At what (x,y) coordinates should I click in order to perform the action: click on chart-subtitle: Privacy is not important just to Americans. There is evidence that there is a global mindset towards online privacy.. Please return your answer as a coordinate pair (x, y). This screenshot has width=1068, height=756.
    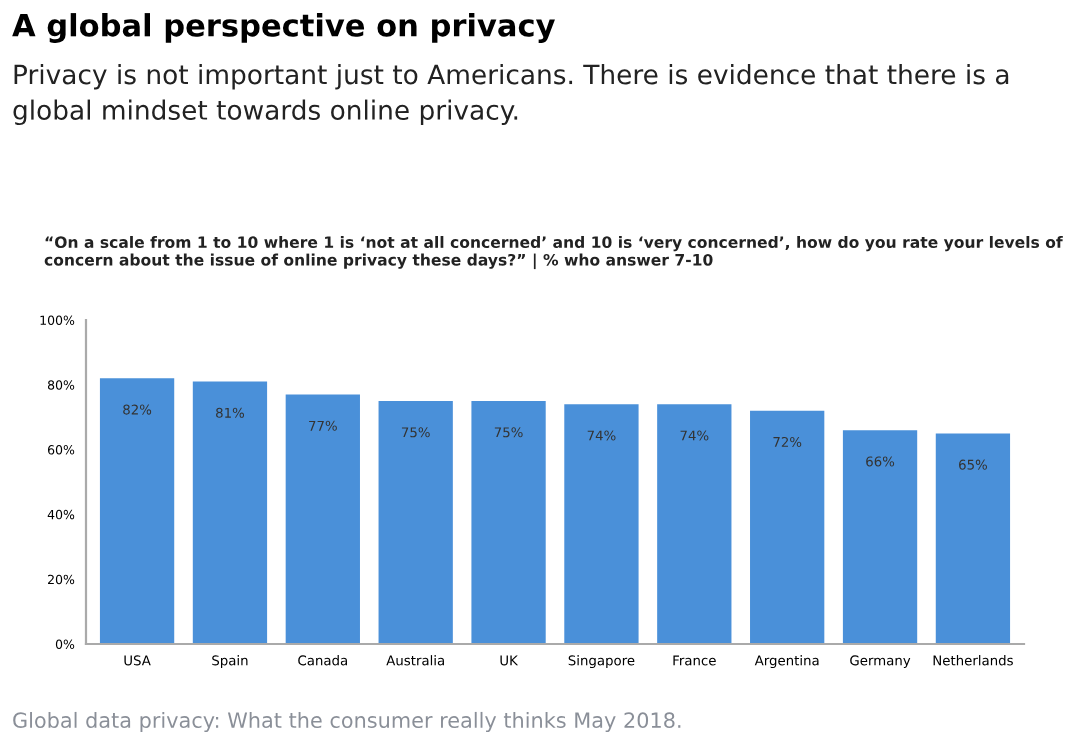
    Looking at the image, I should click on (511, 95).